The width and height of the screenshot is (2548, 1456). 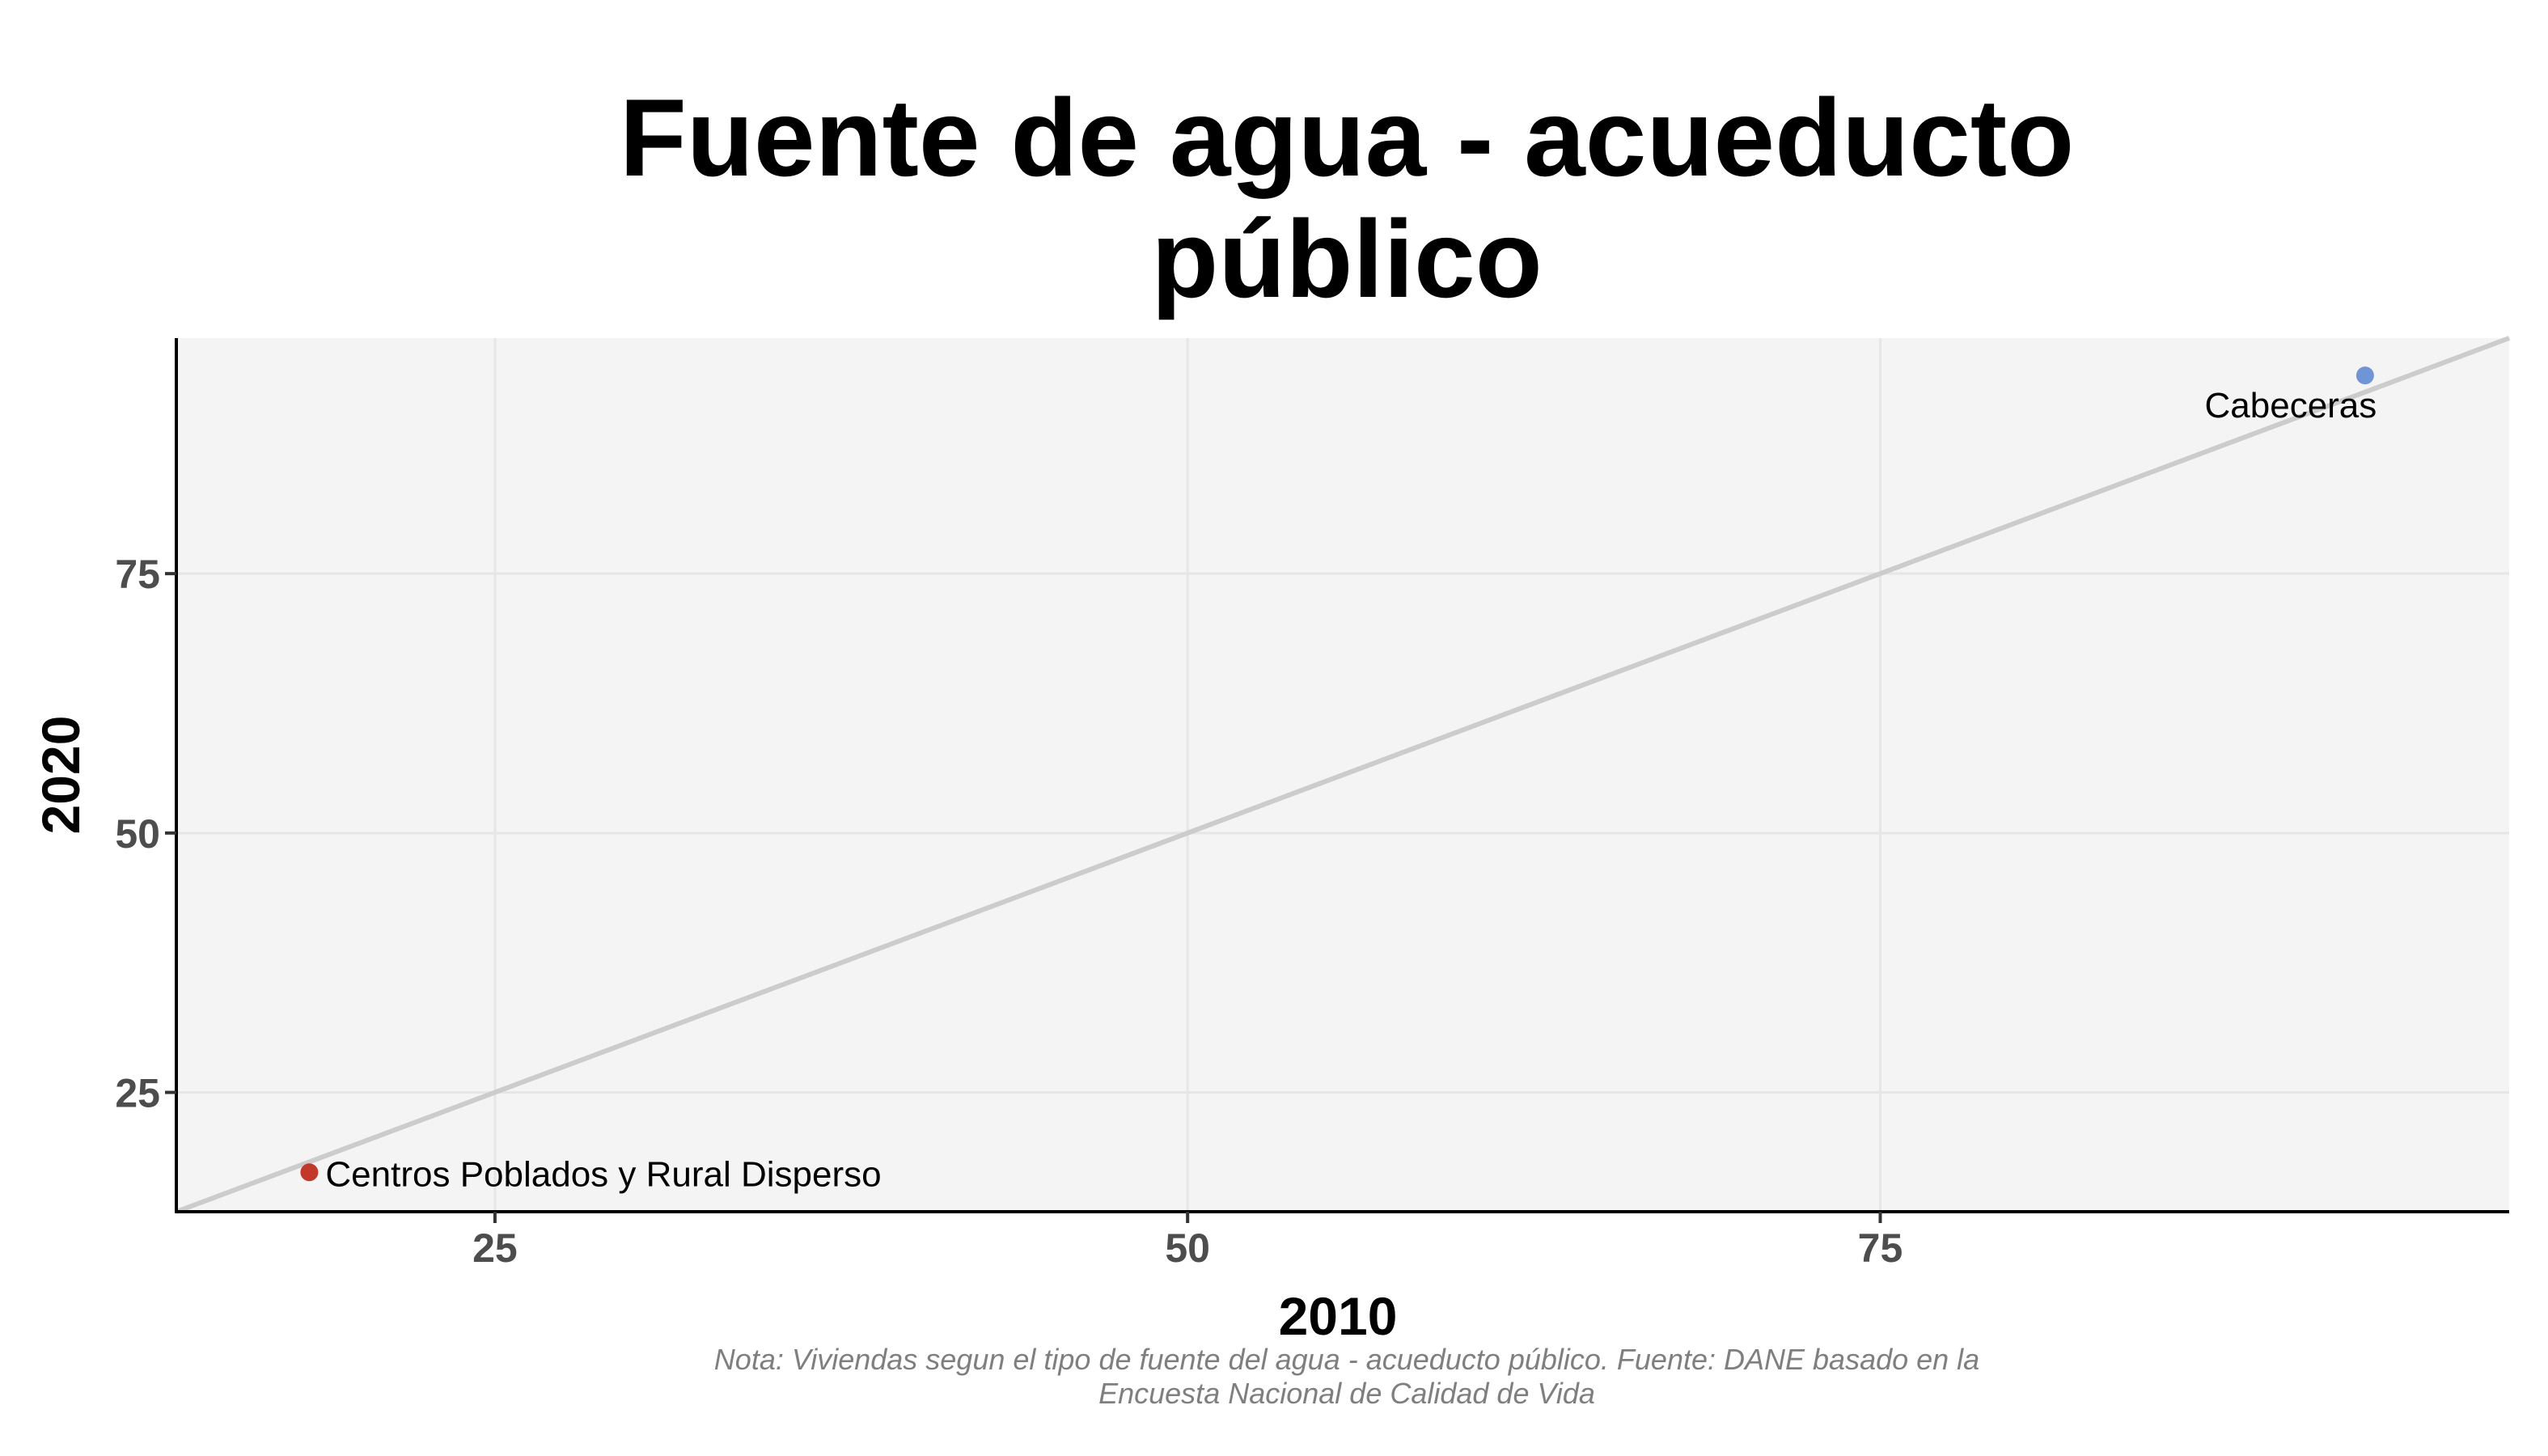 What do you see at coordinates (1347, 198) in the screenshot?
I see `chart-title: Fuente de agua - acueducto público` at bounding box center [1347, 198].